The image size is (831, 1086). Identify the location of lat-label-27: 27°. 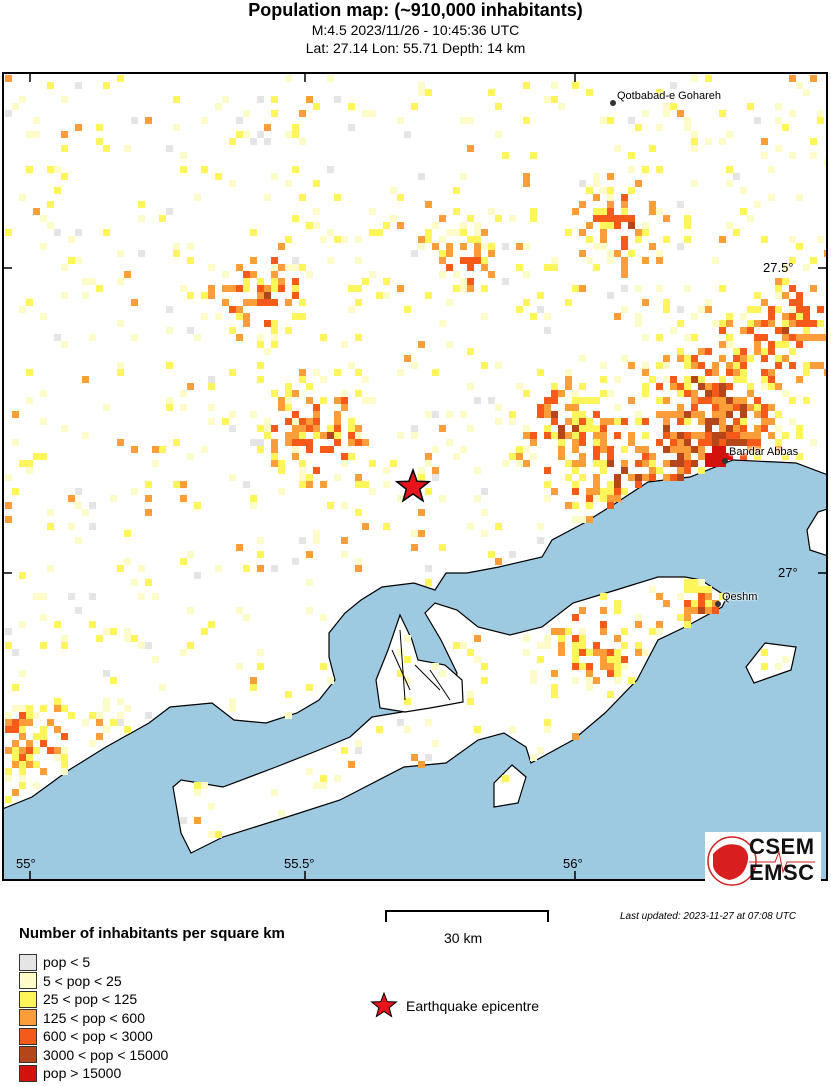
(788, 572).